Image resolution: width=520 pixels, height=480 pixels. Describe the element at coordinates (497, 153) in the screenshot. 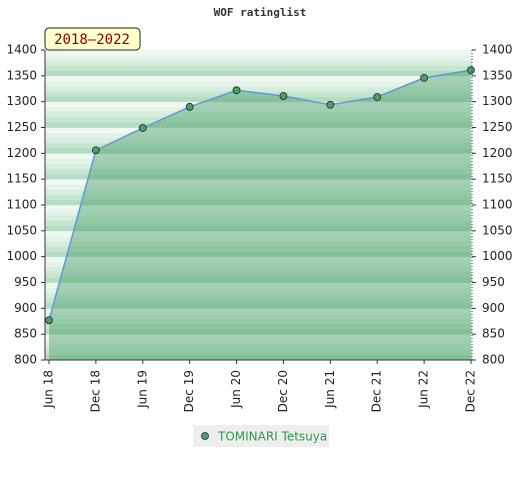

I see `y2-tick-label: 1200` at that location.